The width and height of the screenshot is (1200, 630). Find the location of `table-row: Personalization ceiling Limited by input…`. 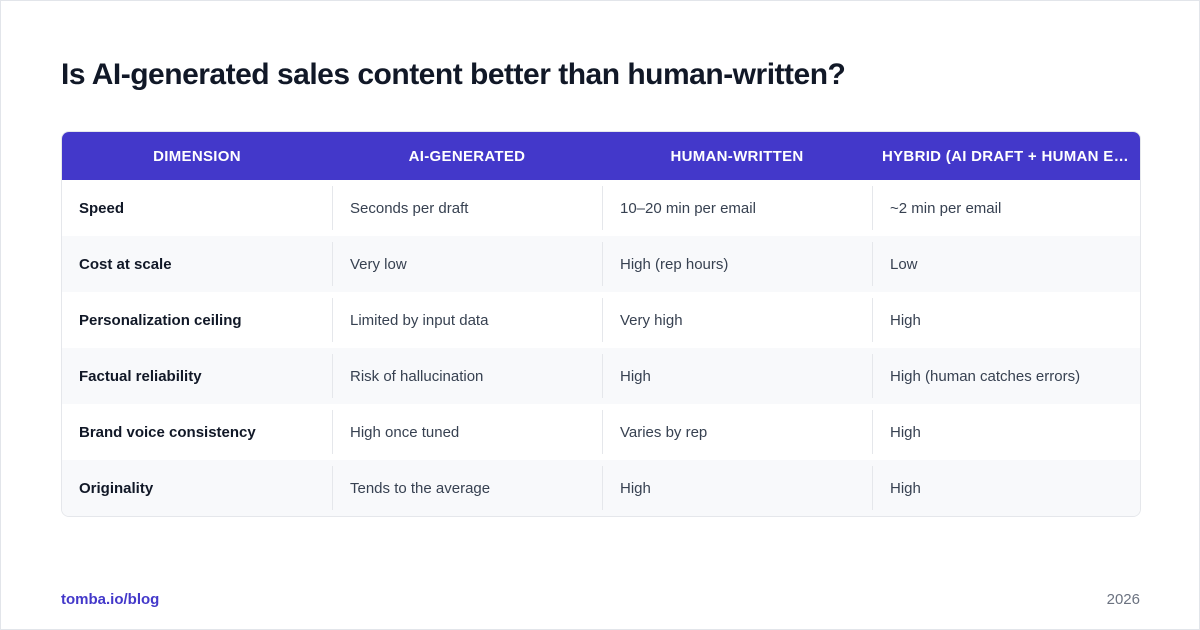

table-row: Personalization ceiling Limited by input… is located at coordinates (601, 320).